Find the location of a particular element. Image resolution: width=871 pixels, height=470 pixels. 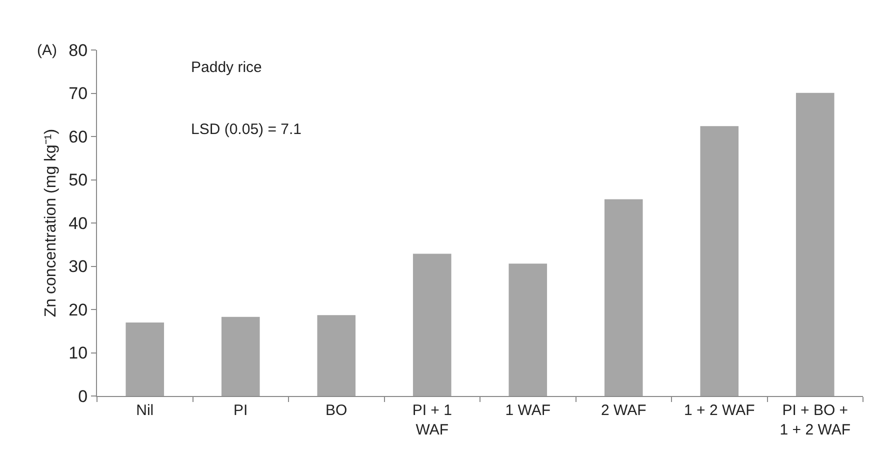

y-tick-label: 70 is located at coordinates (78, 94).